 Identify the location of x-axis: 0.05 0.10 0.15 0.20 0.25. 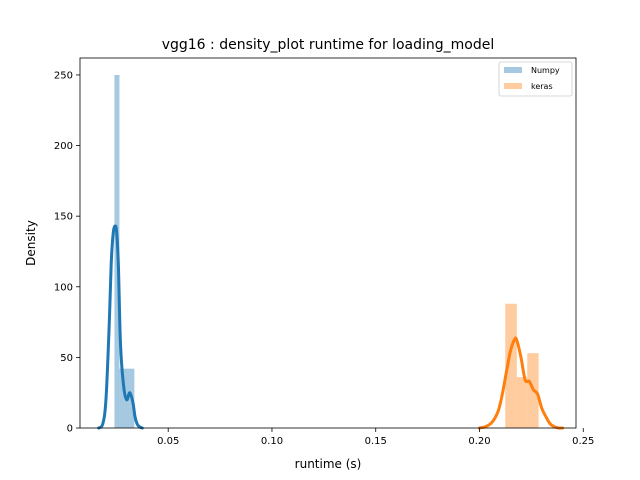
(375, 437).